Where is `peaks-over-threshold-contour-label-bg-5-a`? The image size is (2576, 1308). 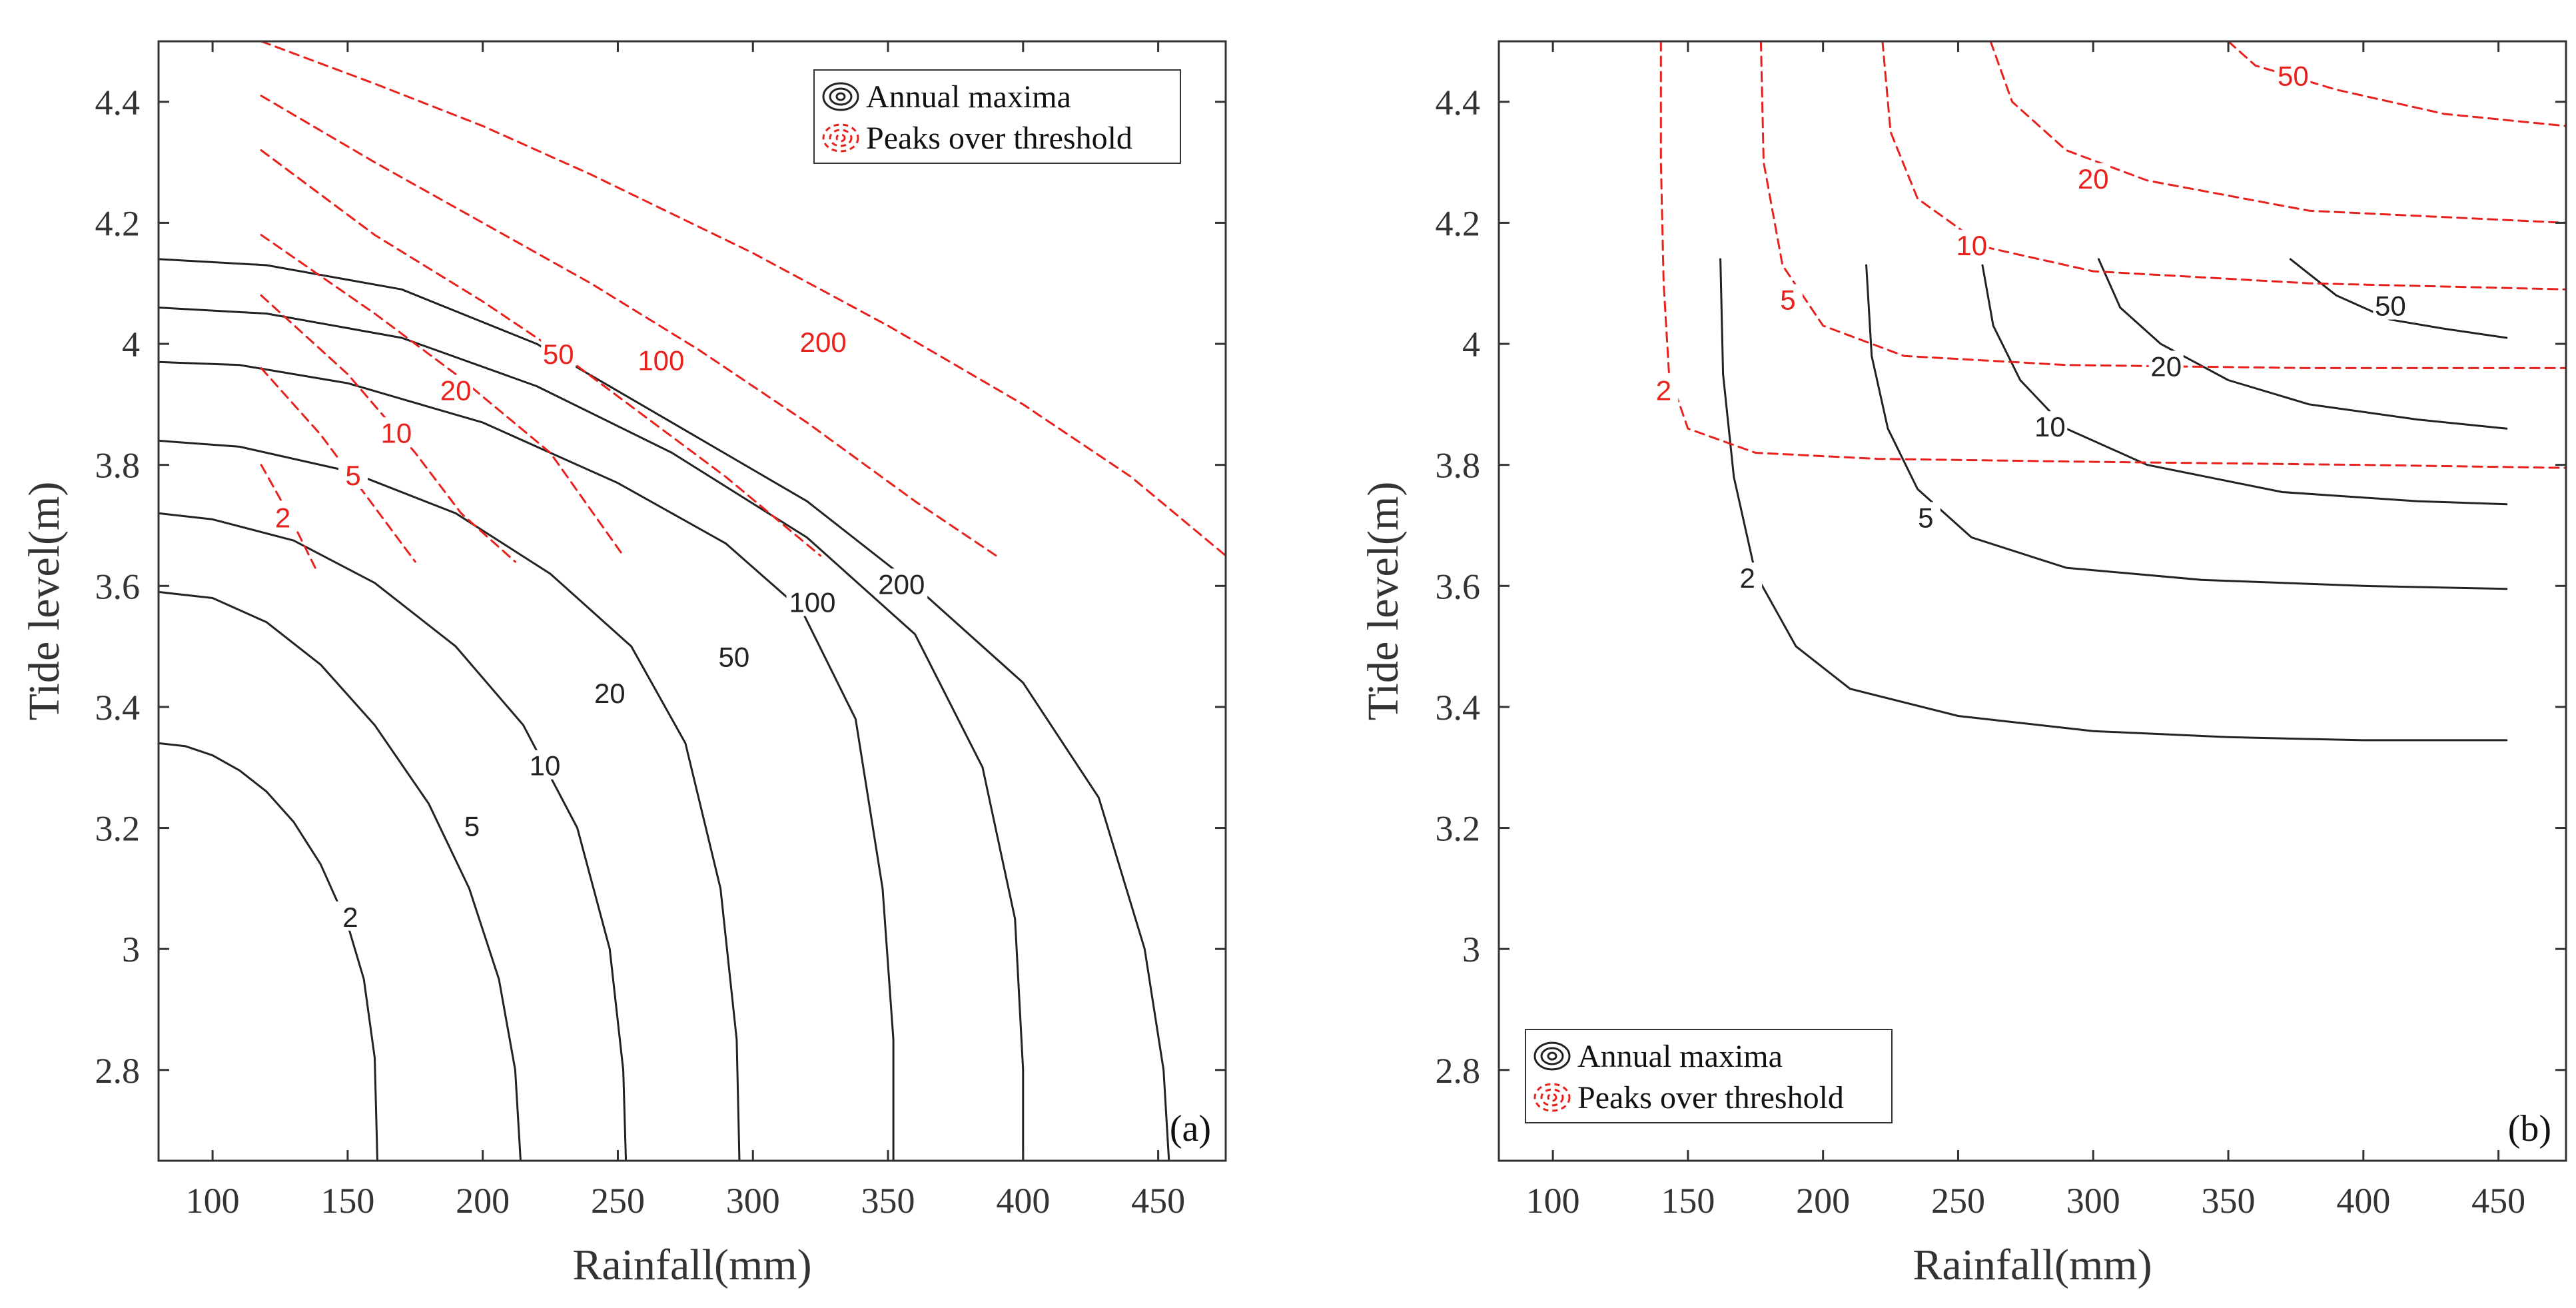 peaks-over-threshold-contour-label-bg-5-a is located at coordinates (353, 474).